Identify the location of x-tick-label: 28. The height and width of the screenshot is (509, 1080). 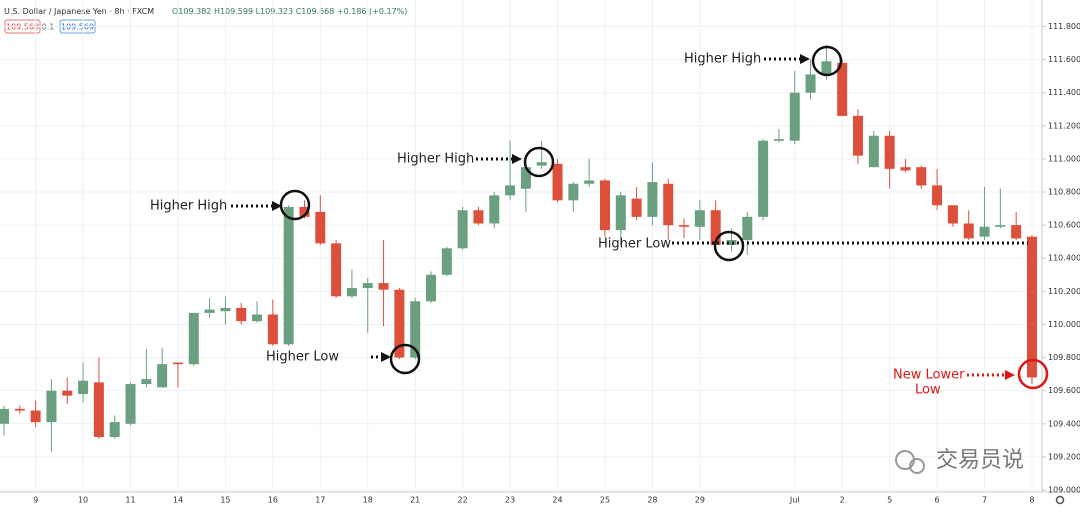
(652, 500).